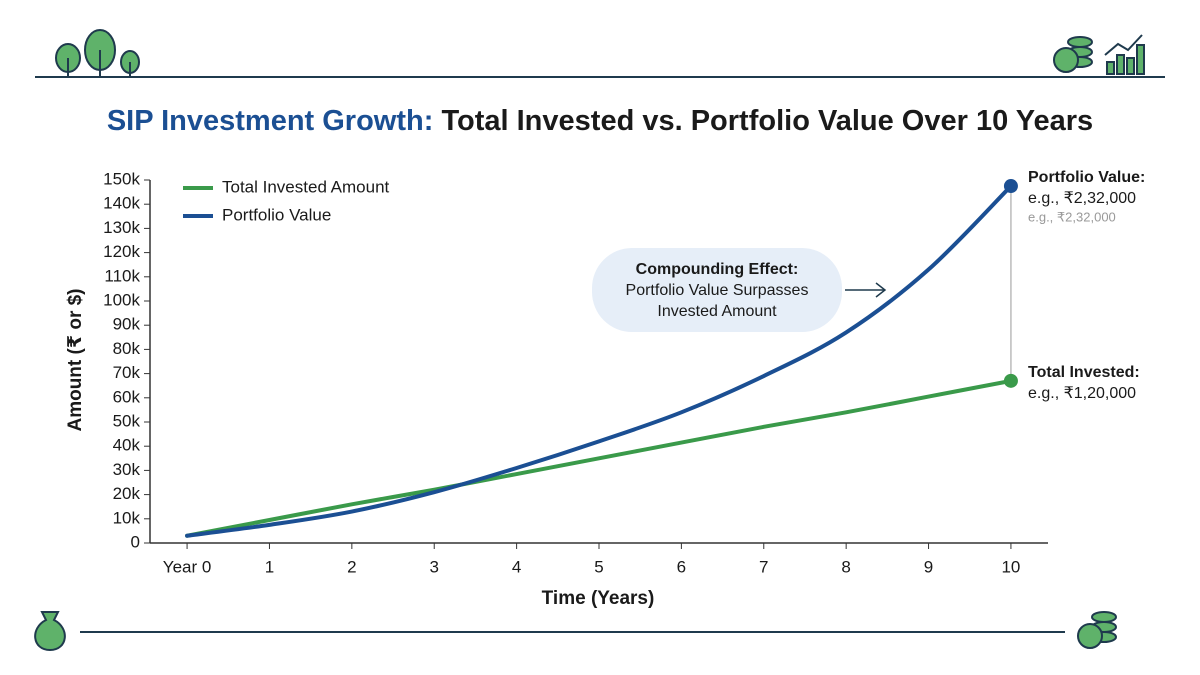 This screenshot has height=675, width=1200. Describe the element at coordinates (127, 396) in the screenshot. I see `y-tick-label: 60k` at that location.